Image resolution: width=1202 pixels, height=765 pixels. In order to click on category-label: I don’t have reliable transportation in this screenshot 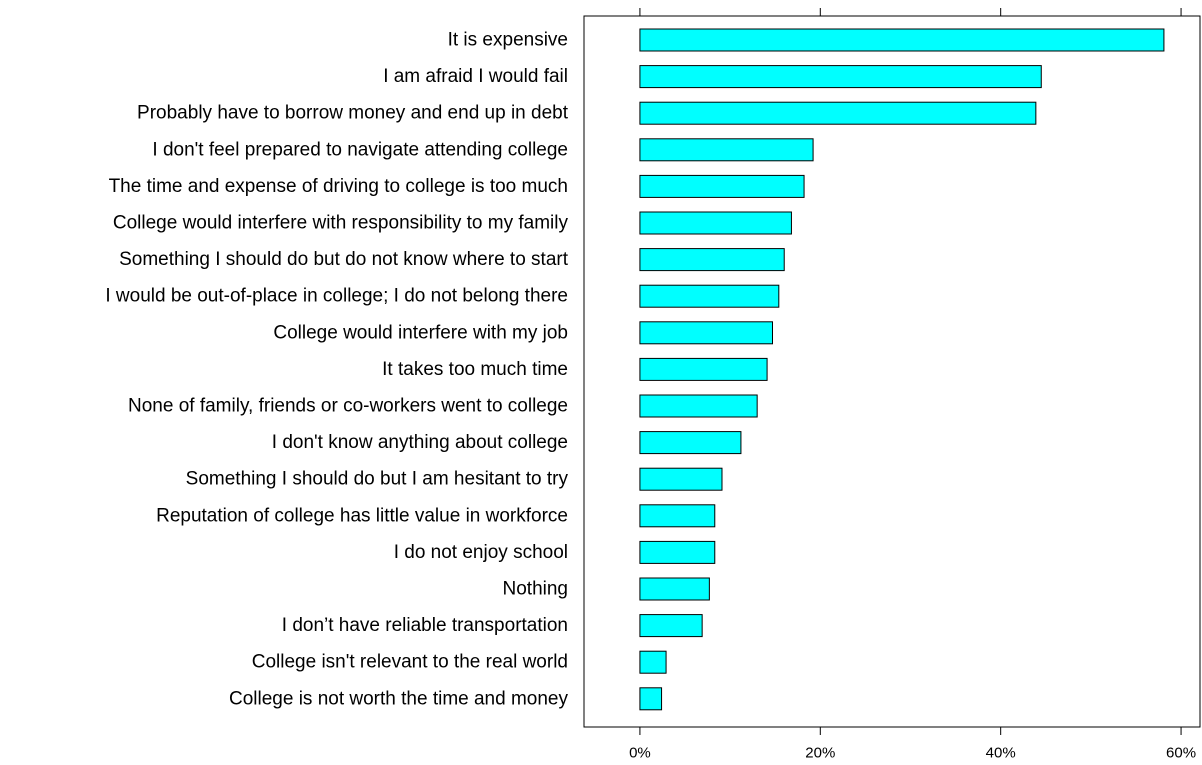, I will do `click(425, 625)`.